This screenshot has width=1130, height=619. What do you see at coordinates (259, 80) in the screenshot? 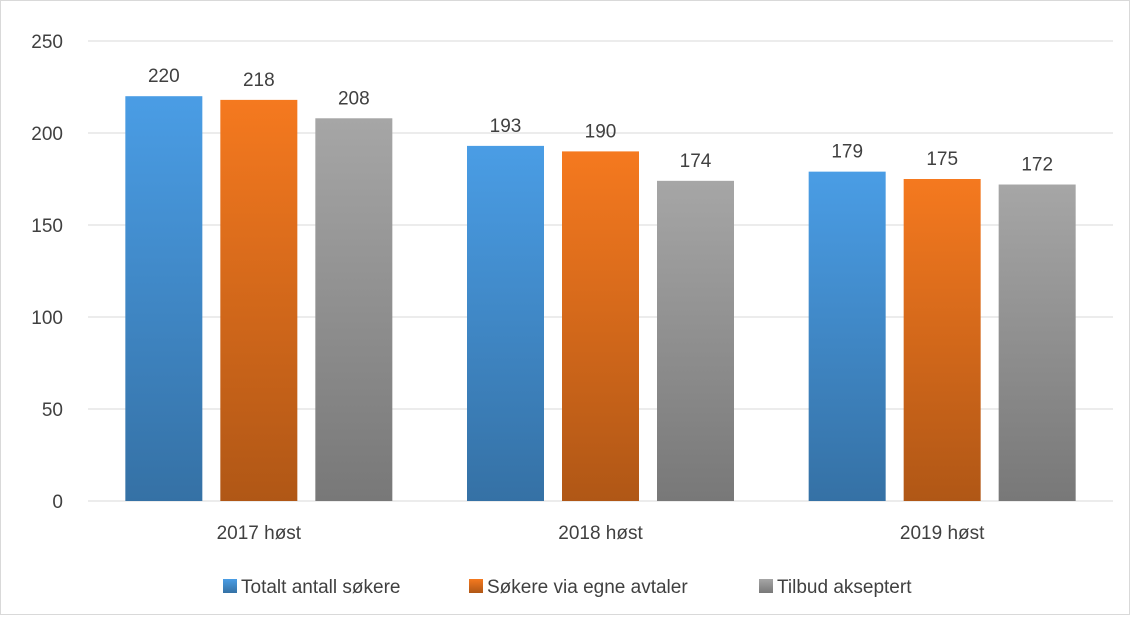
I see `data-label: 218` at bounding box center [259, 80].